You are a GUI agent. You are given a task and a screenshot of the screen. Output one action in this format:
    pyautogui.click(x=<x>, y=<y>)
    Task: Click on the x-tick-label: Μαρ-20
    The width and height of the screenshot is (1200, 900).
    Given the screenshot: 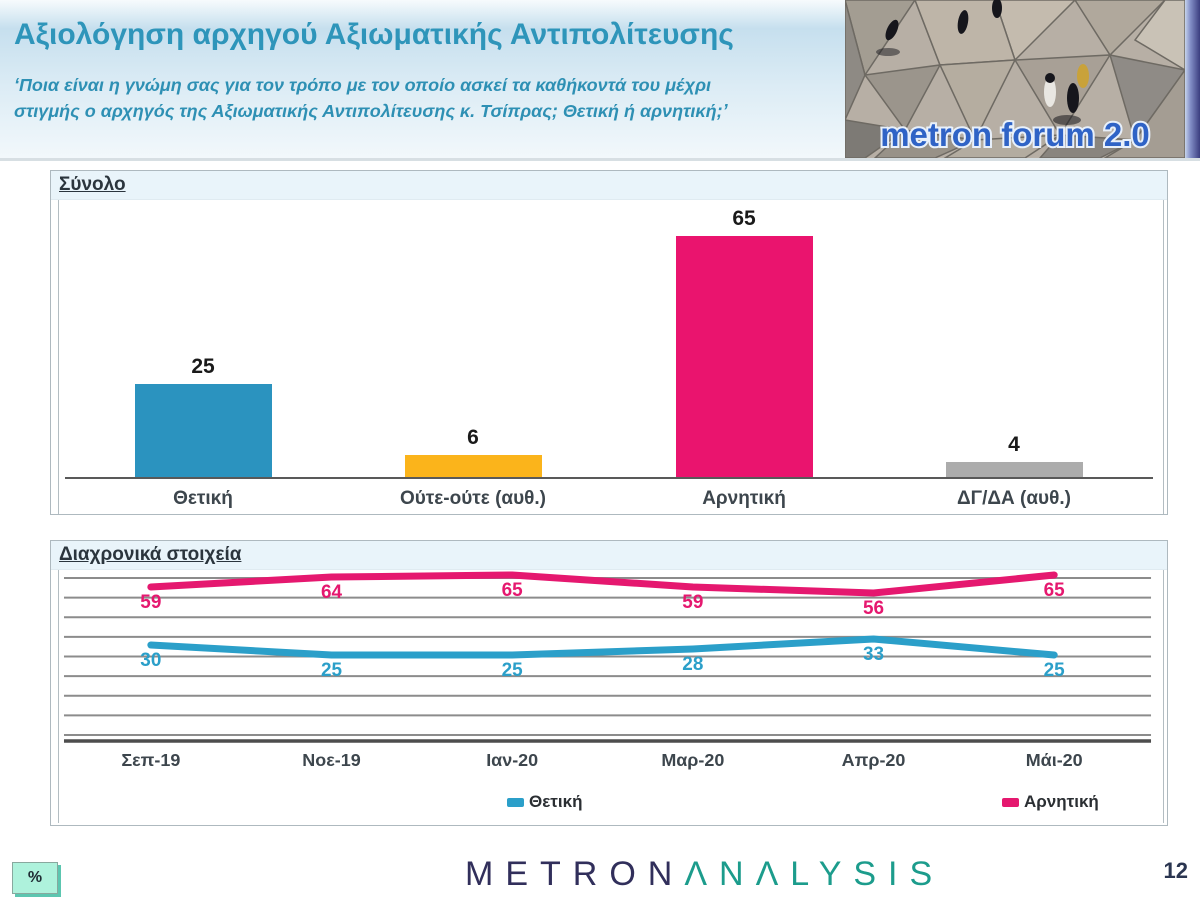 What is the action you would take?
    pyautogui.click(x=692, y=760)
    